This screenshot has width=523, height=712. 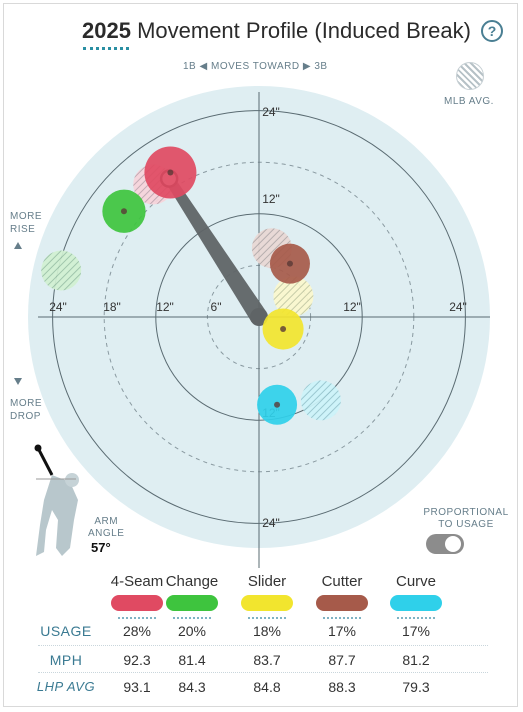 What do you see at coordinates (453, 544) in the screenshot?
I see `toggle-knob` at bounding box center [453, 544].